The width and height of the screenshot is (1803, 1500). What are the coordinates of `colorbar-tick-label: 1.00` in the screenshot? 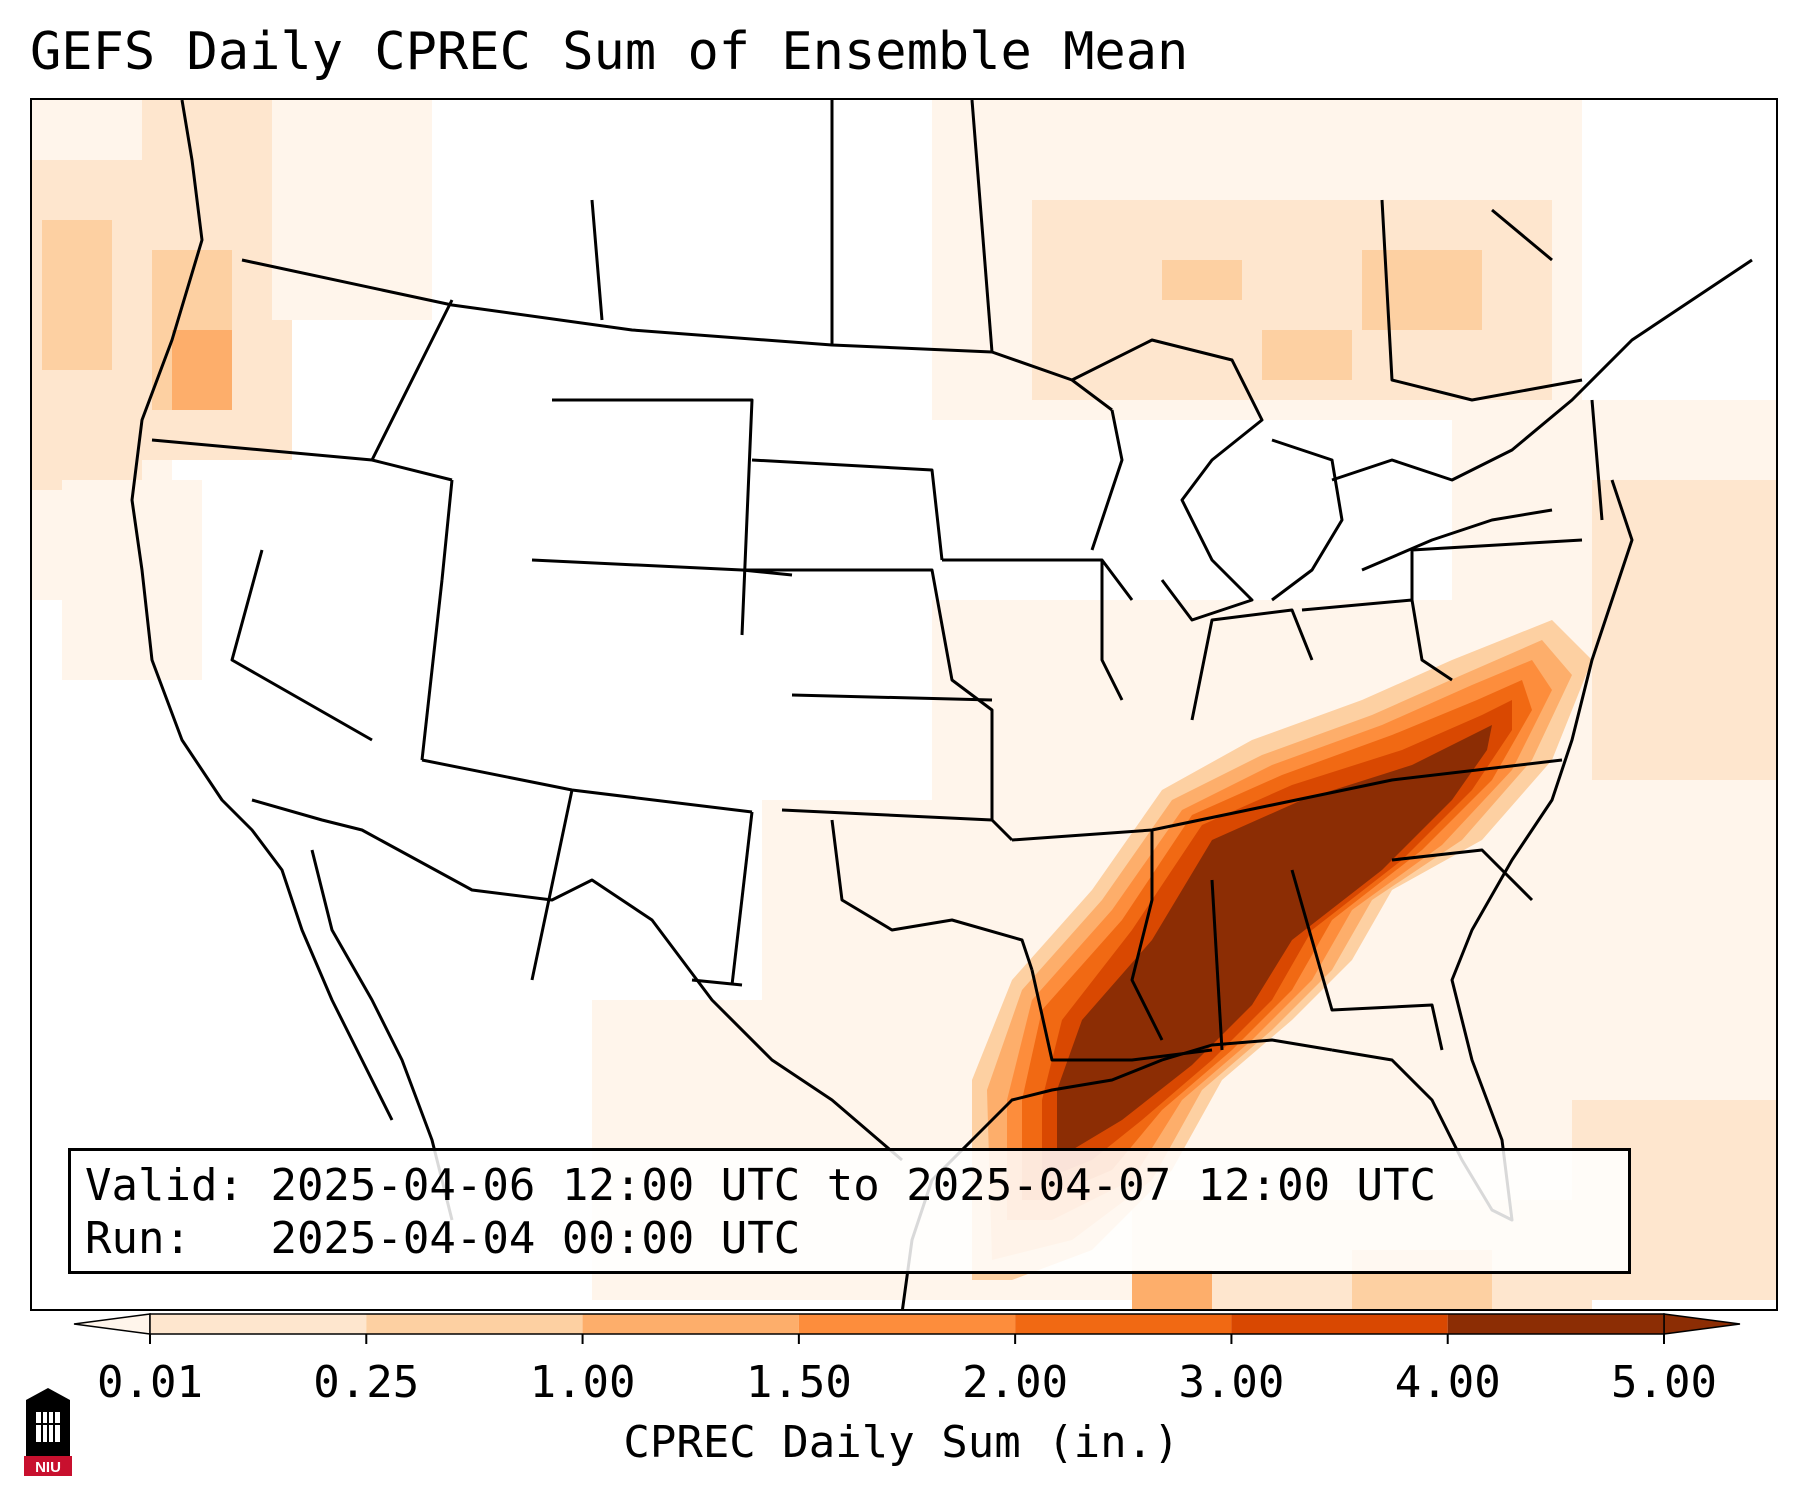 It's located at (582, 1382).